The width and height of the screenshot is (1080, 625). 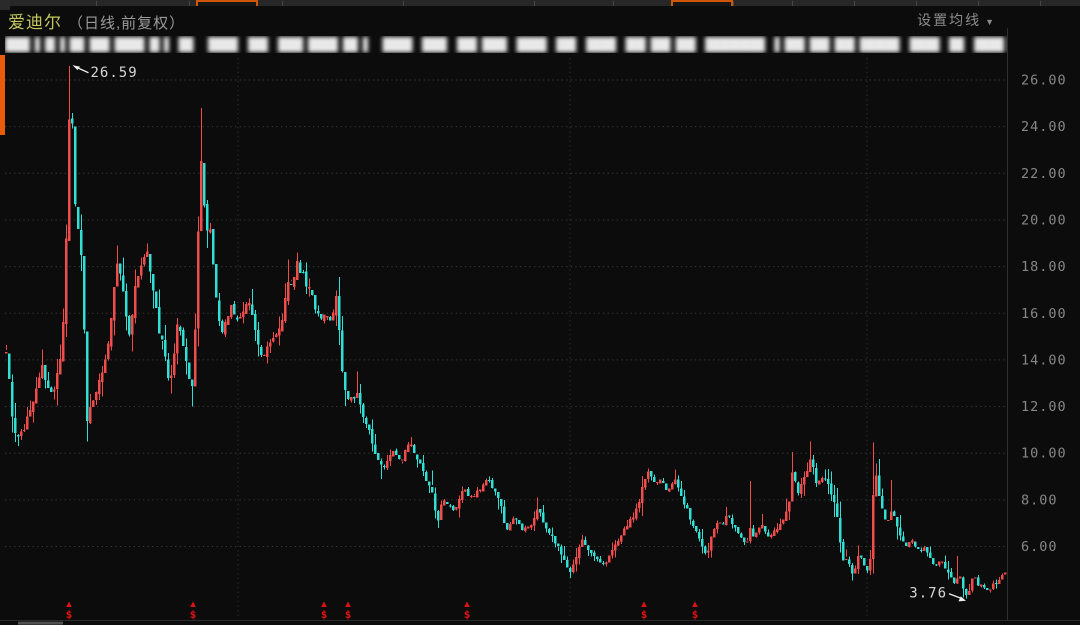 What do you see at coordinates (40, 623) in the screenshot?
I see `scrollbar-stub` at bounding box center [40, 623].